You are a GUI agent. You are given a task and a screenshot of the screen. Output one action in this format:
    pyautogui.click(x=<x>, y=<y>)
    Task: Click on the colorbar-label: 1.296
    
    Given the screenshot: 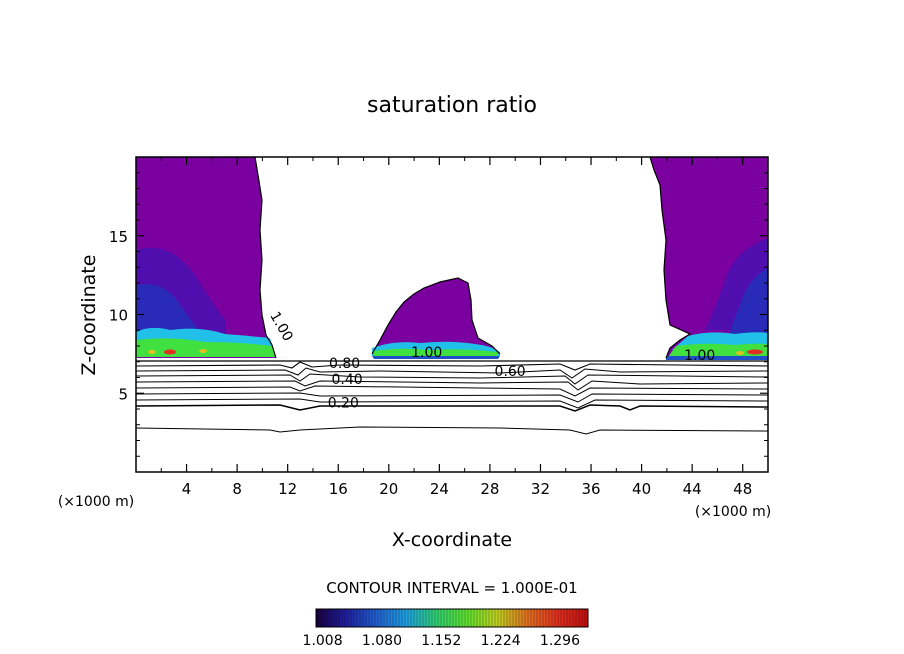 What is the action you would take?
    pyautogui.click(x=560, y=641)
    